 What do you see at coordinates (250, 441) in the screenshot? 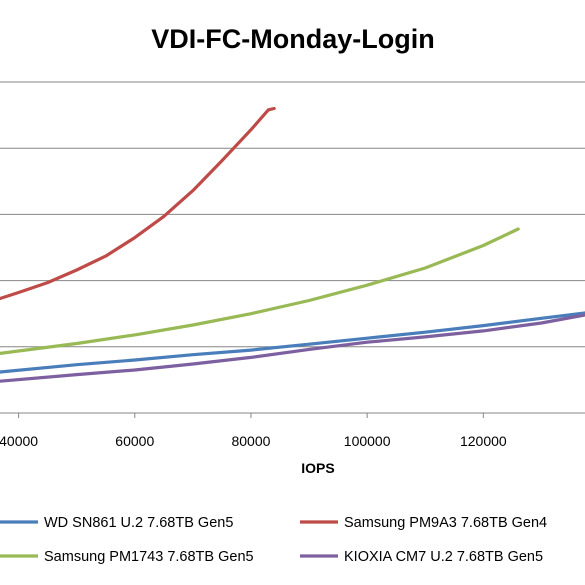
I see `x-tick-label: 80000` at bounding box center [250, 441].